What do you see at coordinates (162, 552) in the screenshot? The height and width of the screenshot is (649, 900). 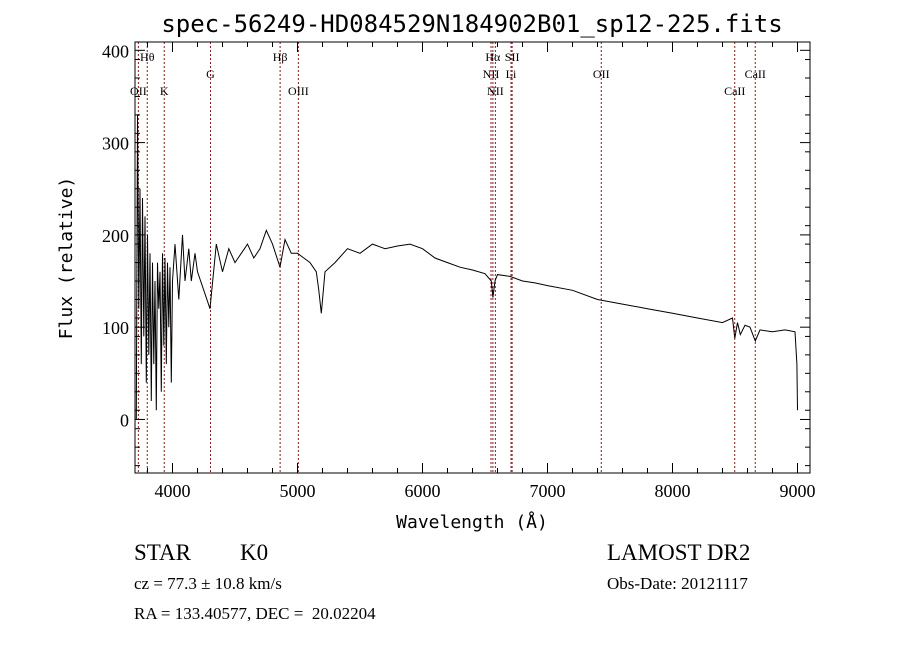 I see `object-class: STAR` at bounding box center [162, 552].